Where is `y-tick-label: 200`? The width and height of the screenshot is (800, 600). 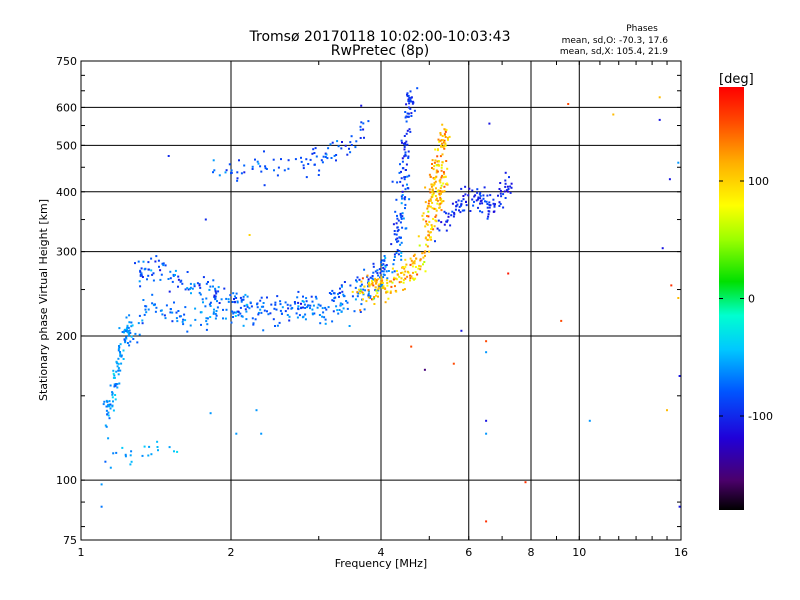
y-tick-label: 200 is located at coordinates (66, 336).